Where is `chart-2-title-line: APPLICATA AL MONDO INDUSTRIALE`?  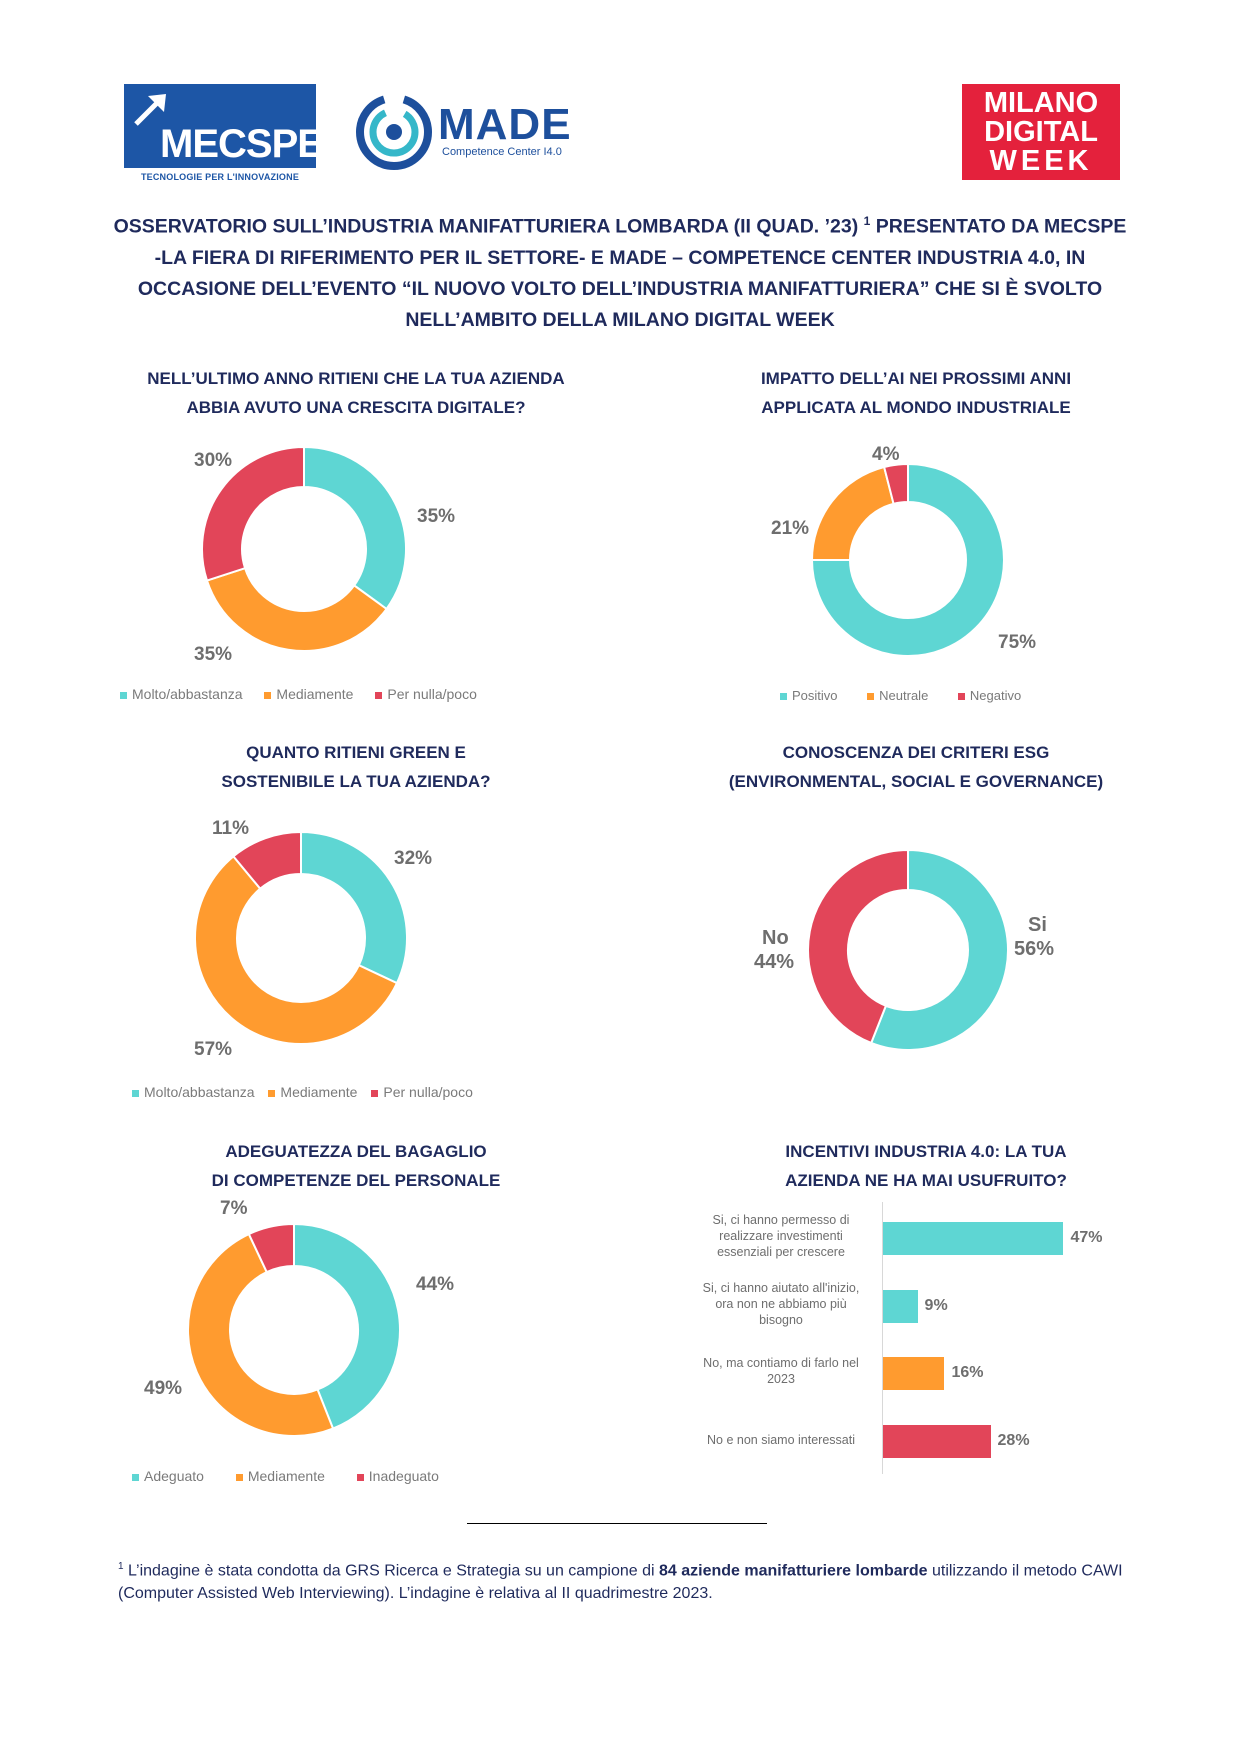
chart-2-title-line: APPLICATA AL MONDO INDUSTRIALE is located at coordinates (916, 407).